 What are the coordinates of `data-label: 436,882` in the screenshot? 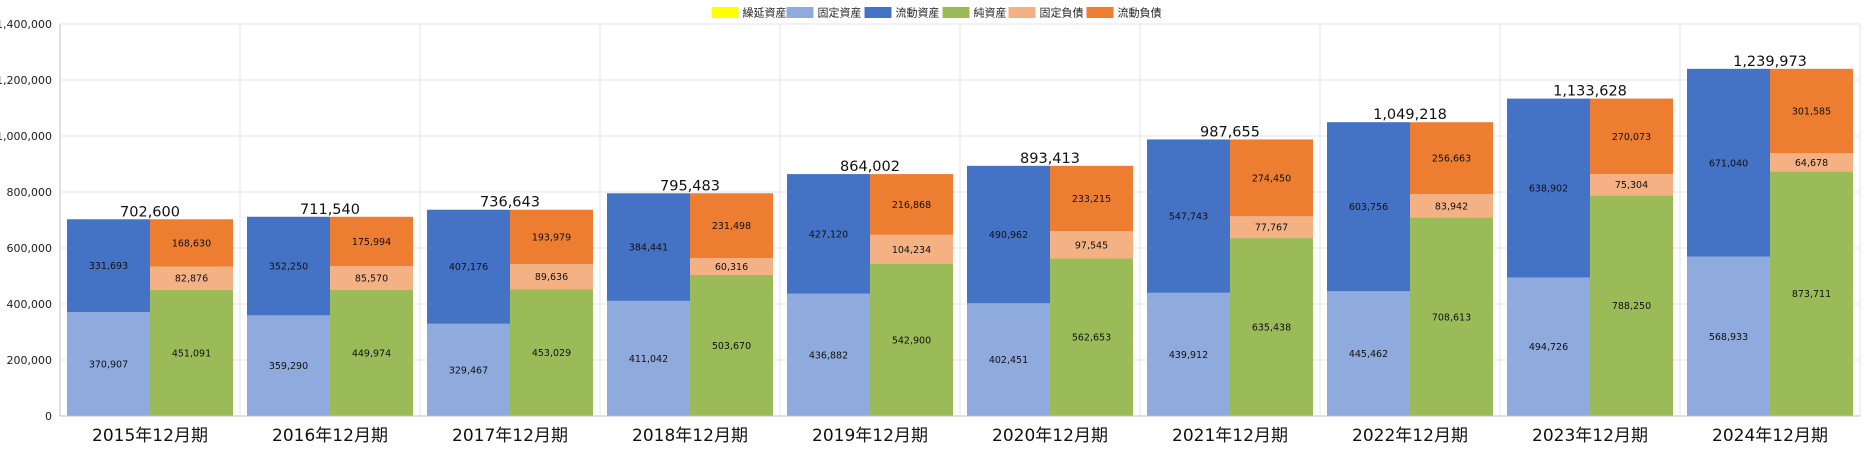 It's located at (828, 355).